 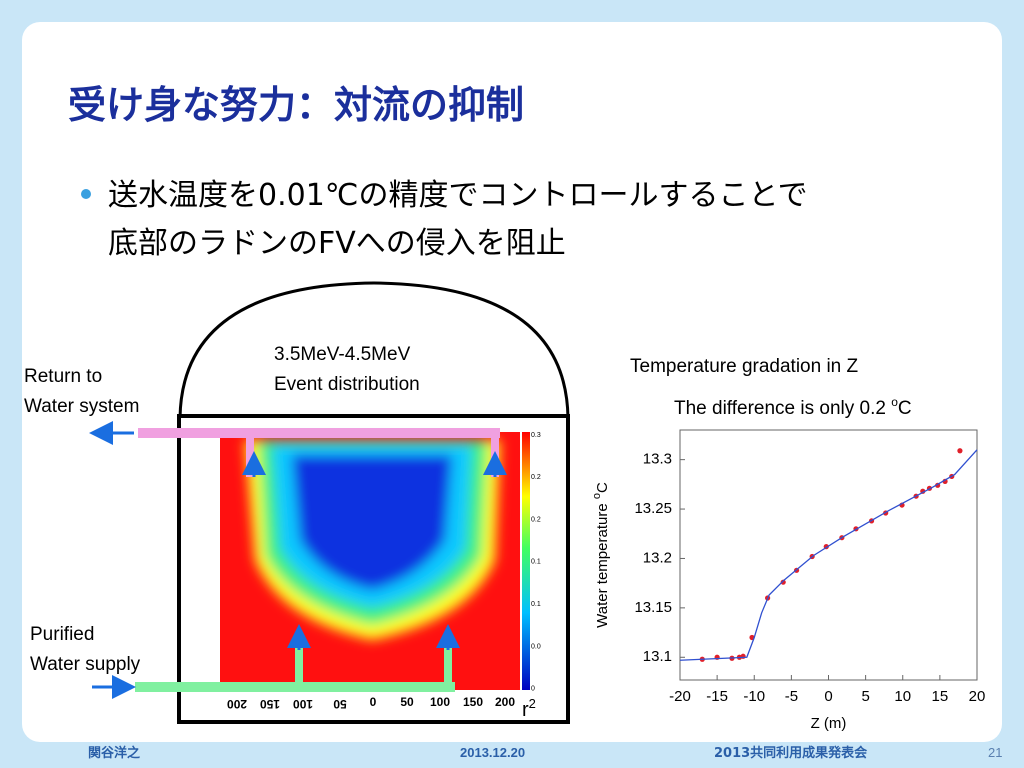 I want to click on bullet-line: 送水温度を0.01℃の精度でコントロールすることで, so click(x=458, y=195).